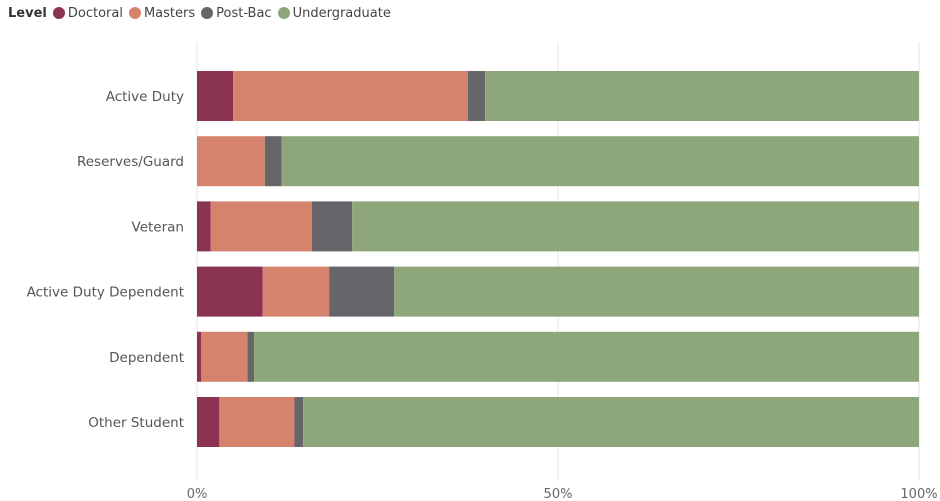 The width and height of the screenshot is (940, 501). I want to click on bar-veteran-masters, so click(261, 226).